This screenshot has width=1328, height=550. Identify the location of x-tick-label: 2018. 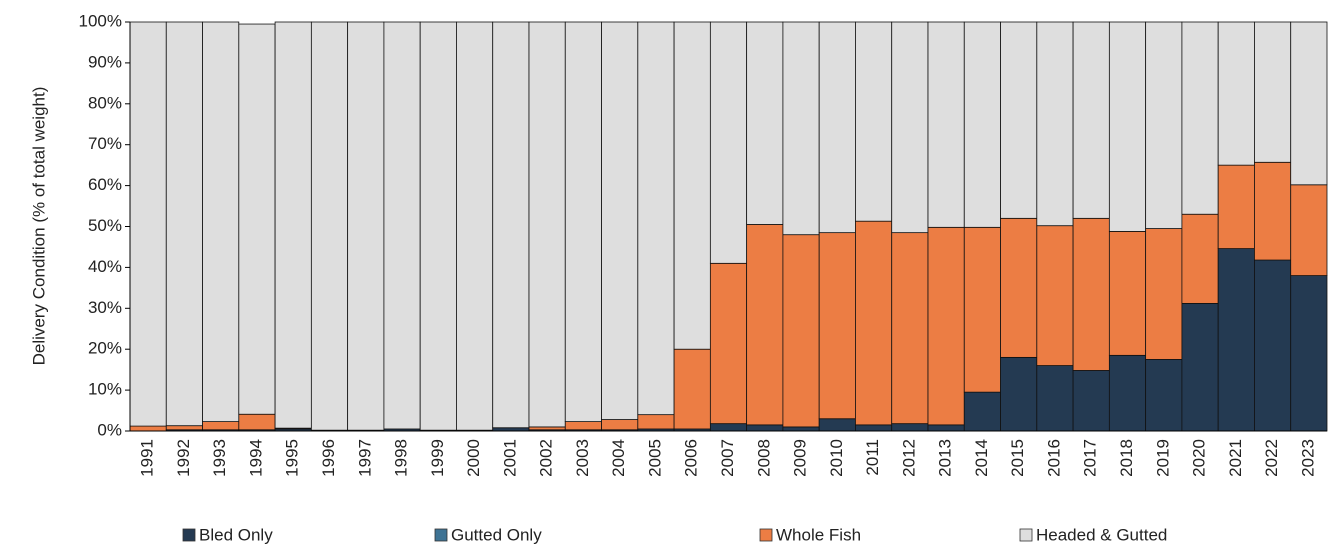
(1126, 458).